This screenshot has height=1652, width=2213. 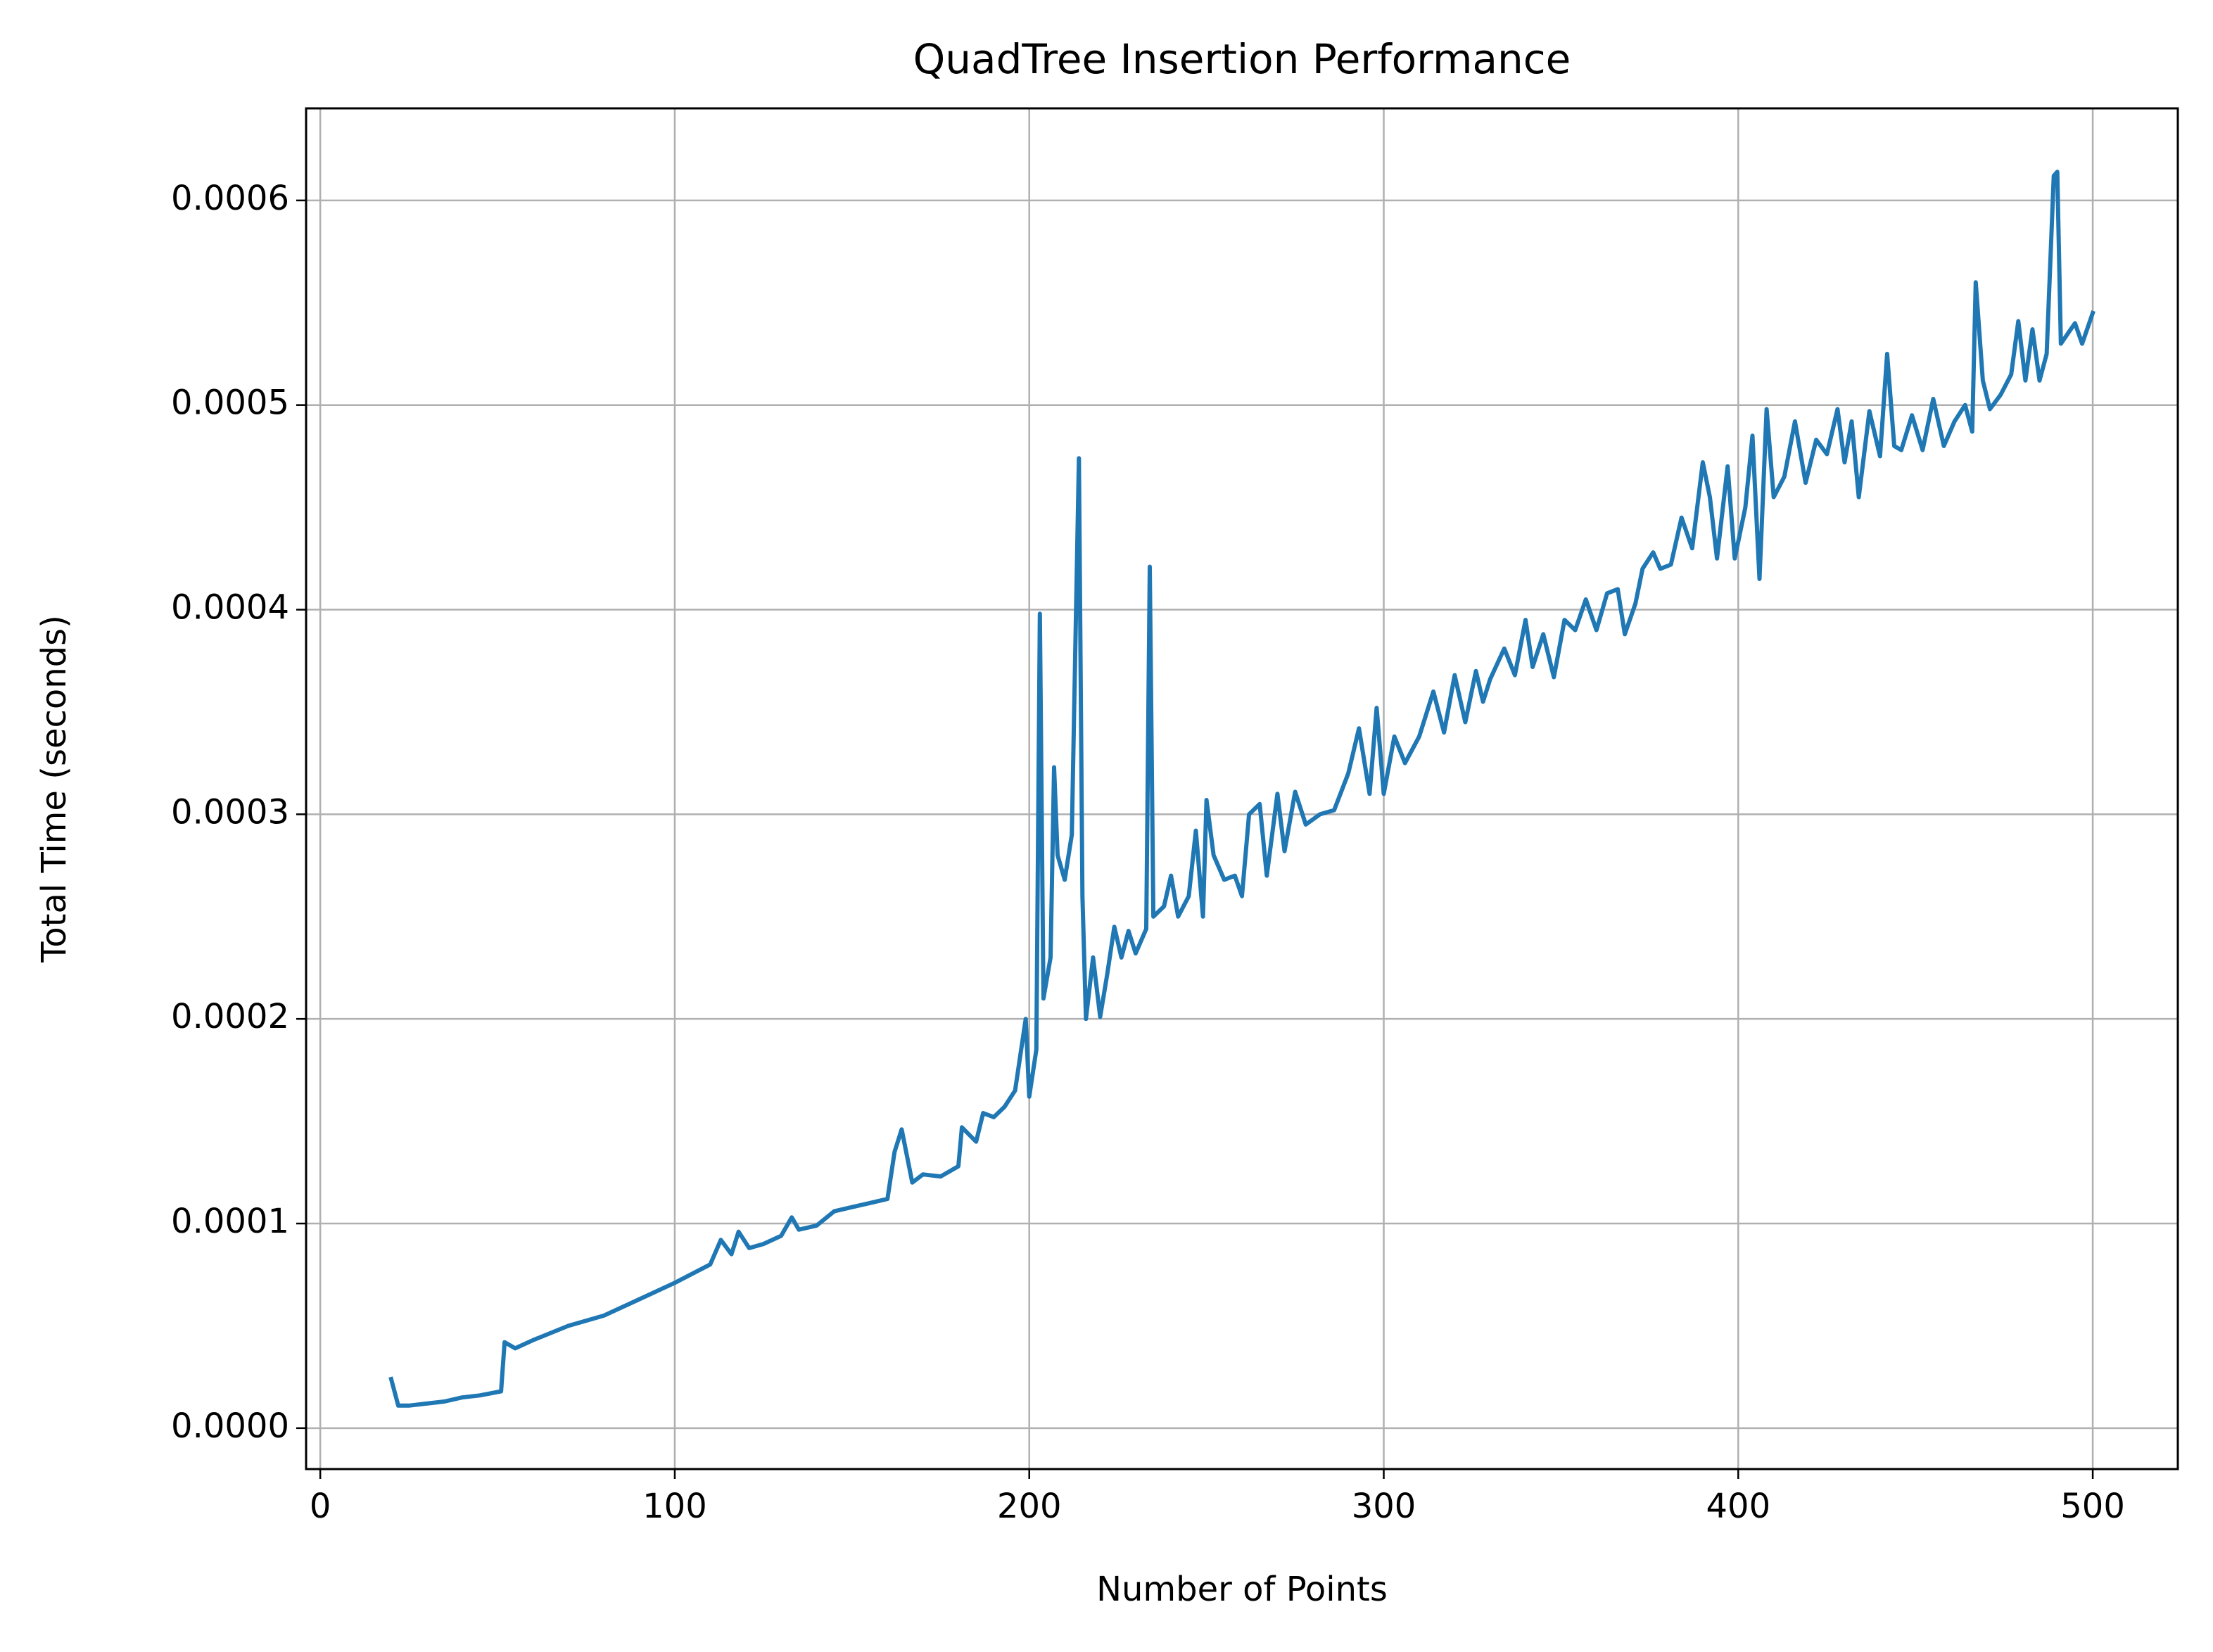 What do you see at coordinates (230, 403) in the screenshot?
I see `y-tick-label: 0.0005` at bounding box center [230, 403].